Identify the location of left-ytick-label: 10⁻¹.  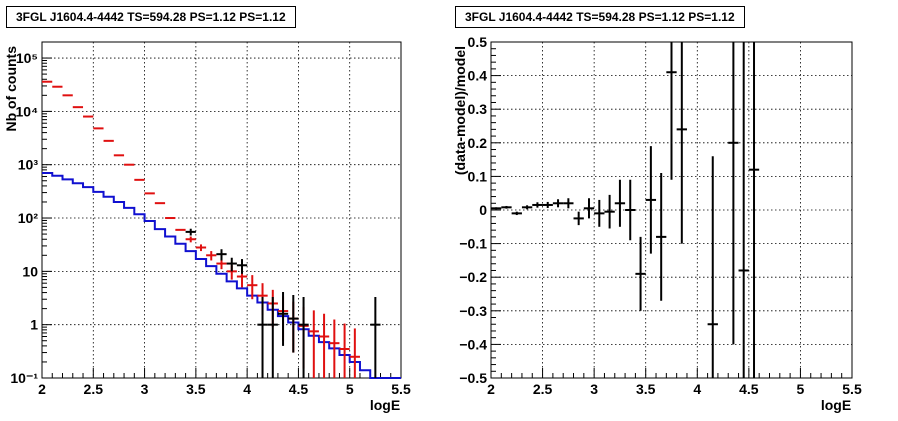
(24, 378).